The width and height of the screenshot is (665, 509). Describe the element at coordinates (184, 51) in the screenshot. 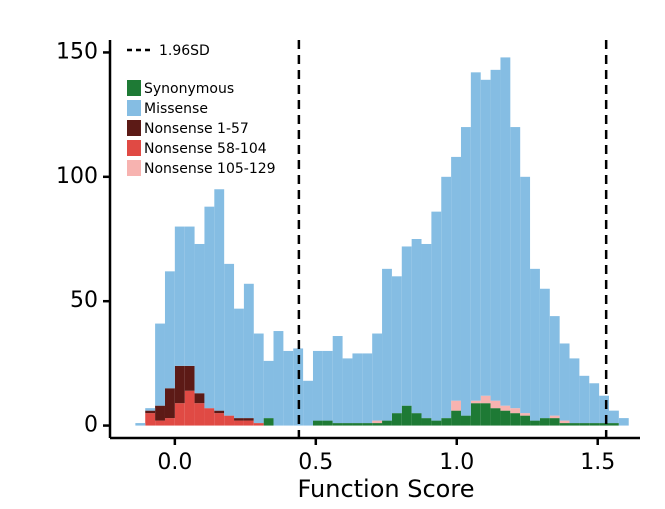

I see `legend-label: 1.96SD` at that location.